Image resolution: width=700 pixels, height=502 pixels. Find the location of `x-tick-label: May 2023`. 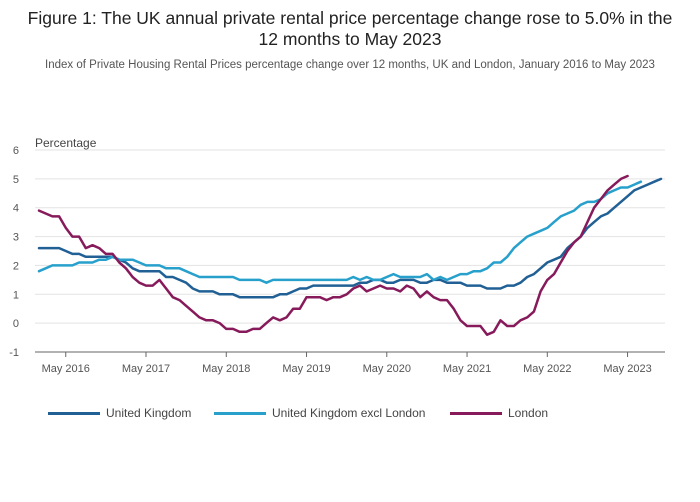

x-tick-label: May 2023 is located at coordinates (627, 369).